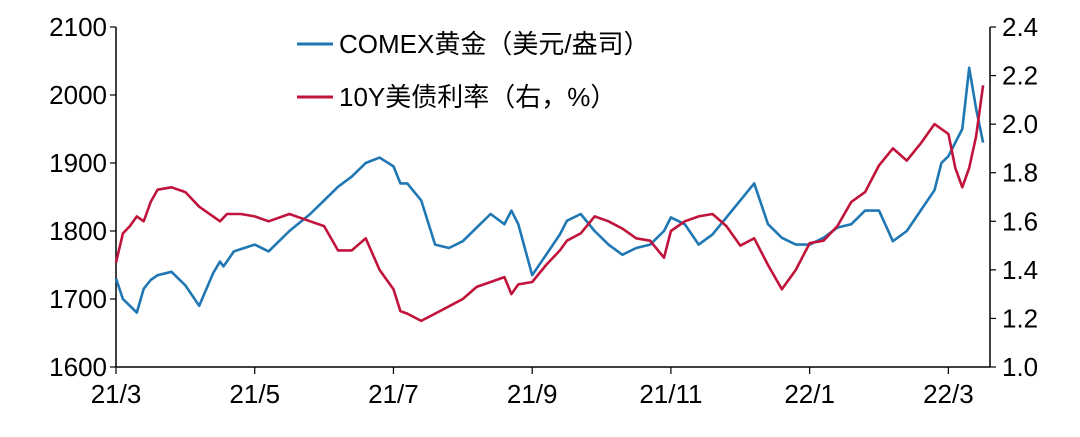 The height and width of the screenshot is (437, 1080). What do you see at coordinates (494, 44) in the screenshot?
I see `legend-label-gold: COMEX黄金（美元/盎司）` at bounding box center [494, 44].